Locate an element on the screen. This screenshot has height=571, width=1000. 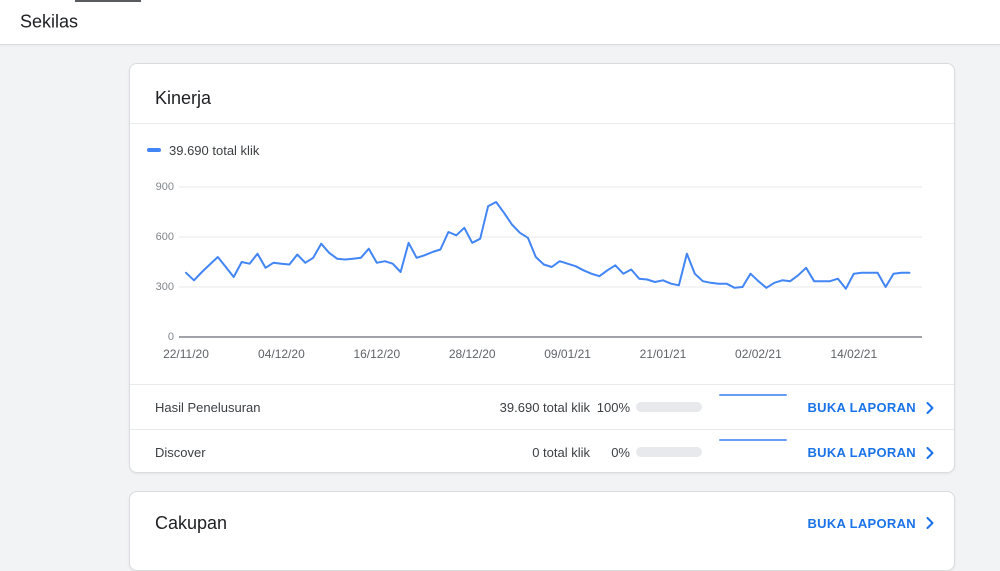
divider is located at coordinates (542, 123).